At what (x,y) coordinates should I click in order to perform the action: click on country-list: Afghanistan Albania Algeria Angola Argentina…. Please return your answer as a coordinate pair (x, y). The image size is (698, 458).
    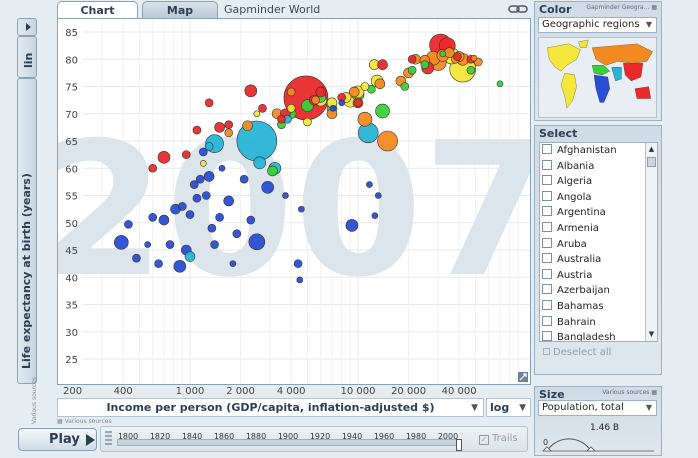
    Looking at the image, I should click on (598, 242).